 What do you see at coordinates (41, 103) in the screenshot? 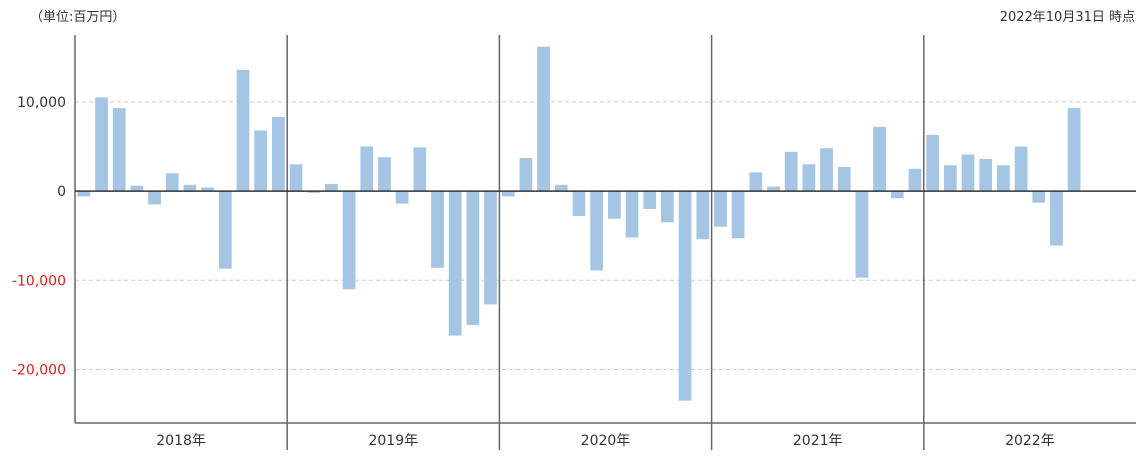
I see `y-tick-label: 10,000` at bounding box center [41, 103].